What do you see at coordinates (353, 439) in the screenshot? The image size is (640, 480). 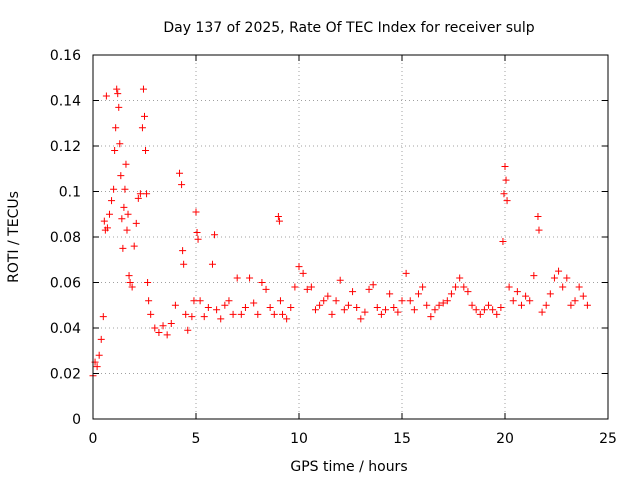 I see `x-tick-labels: 0 5 10 15 20 25` at bounding box center [353, 439].